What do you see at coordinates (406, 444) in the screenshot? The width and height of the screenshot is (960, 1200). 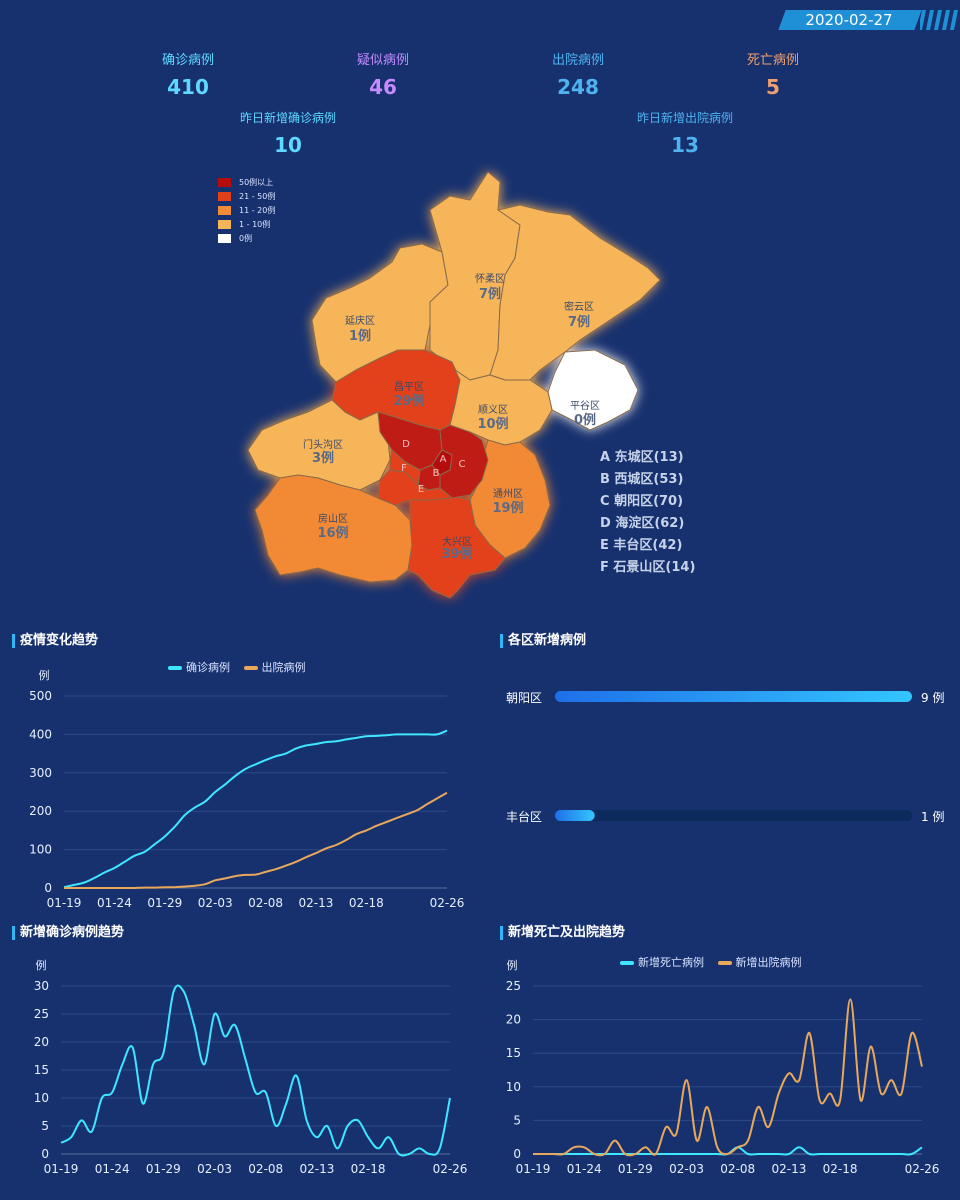 I see `district-letter-d: D` at bounding box center [406, 444].